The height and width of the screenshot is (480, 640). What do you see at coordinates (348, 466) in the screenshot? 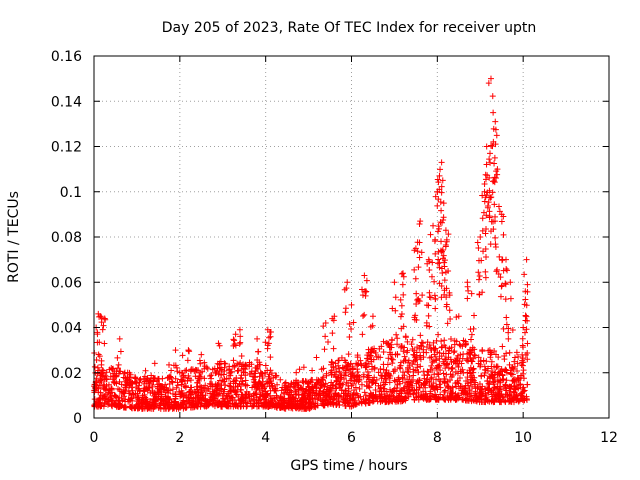
I see `x-axis-label: GPS time / hours` at bounding box center [348, 466].